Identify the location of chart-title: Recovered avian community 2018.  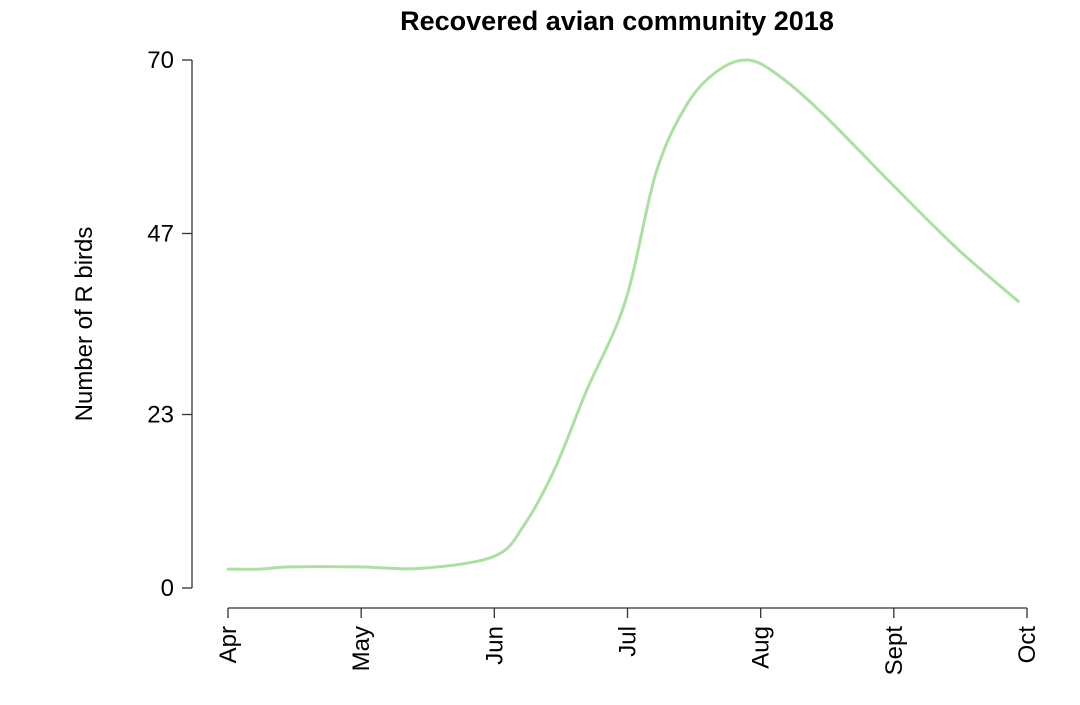
(617, 21).